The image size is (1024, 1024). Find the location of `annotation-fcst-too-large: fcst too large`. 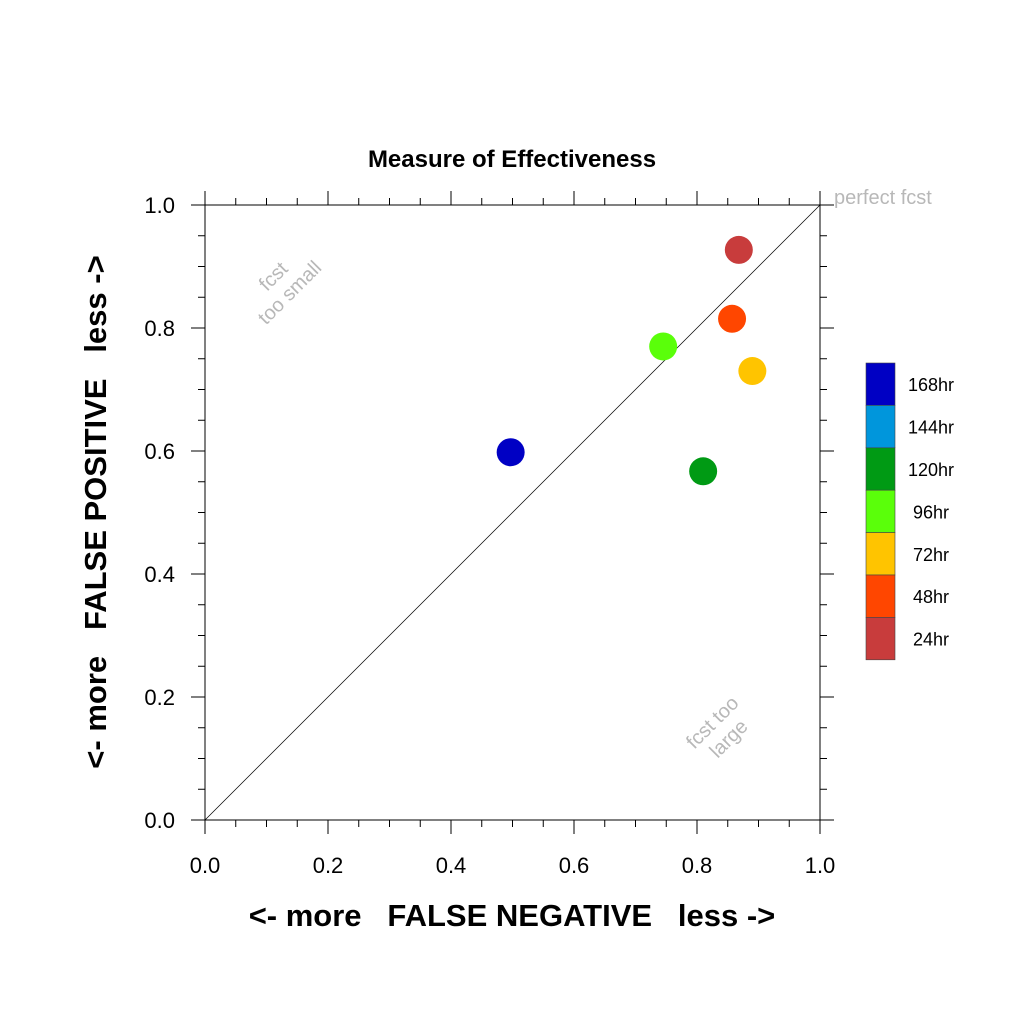

annotation-fcst-too-large: fcst too large is located at coordinates (717, 727).